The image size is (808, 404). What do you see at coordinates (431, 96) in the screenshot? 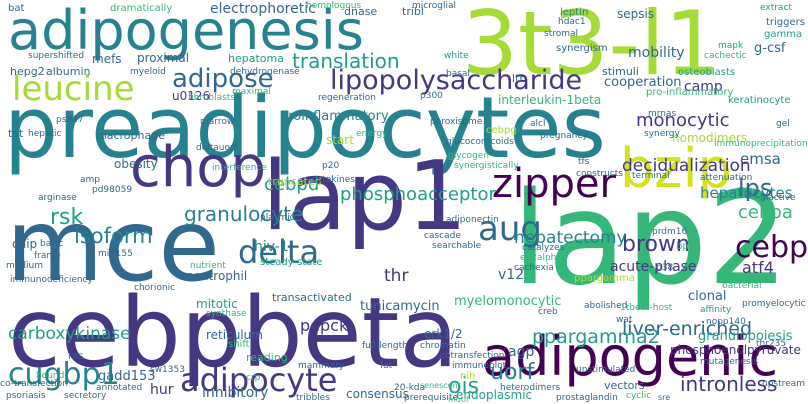
I see `word-p300: p300` at bounding box center [431, 96].